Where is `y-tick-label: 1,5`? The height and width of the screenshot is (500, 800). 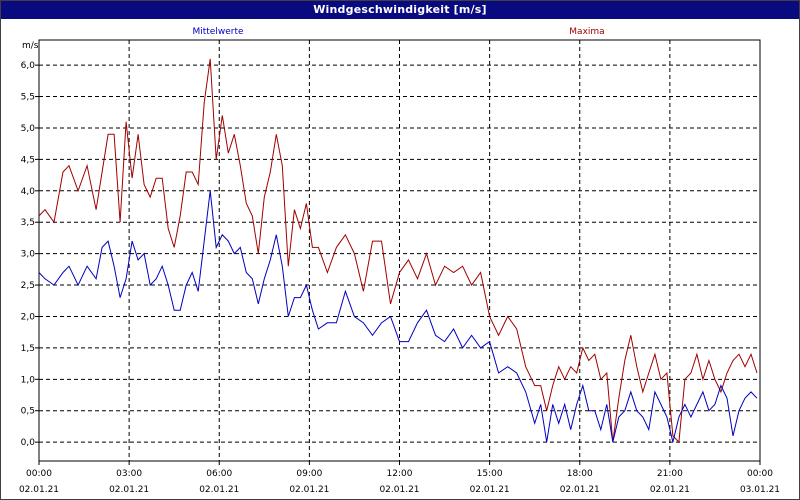
y-tick-label: 1,5 is located at coordinates (28, 349).